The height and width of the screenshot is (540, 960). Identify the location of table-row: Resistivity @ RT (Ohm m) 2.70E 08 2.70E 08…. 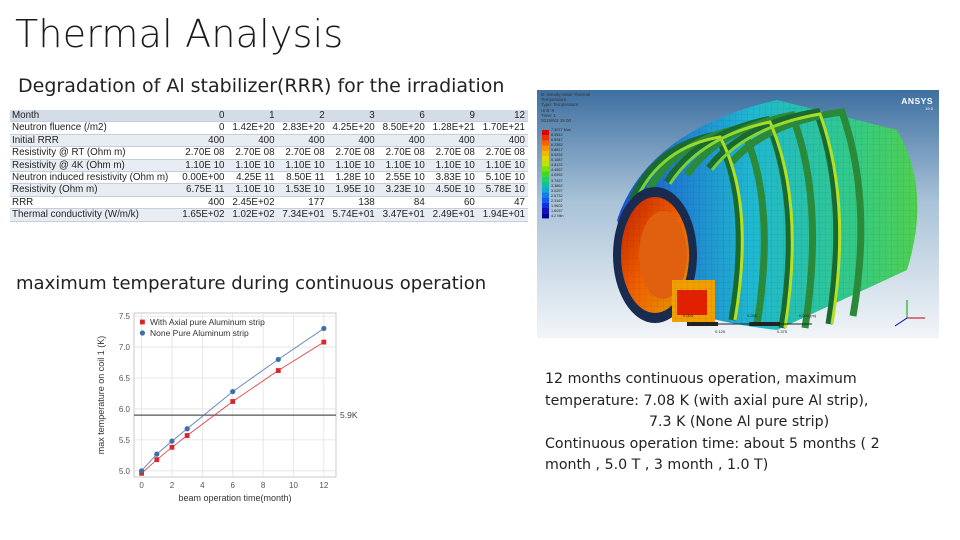
(269, 153).